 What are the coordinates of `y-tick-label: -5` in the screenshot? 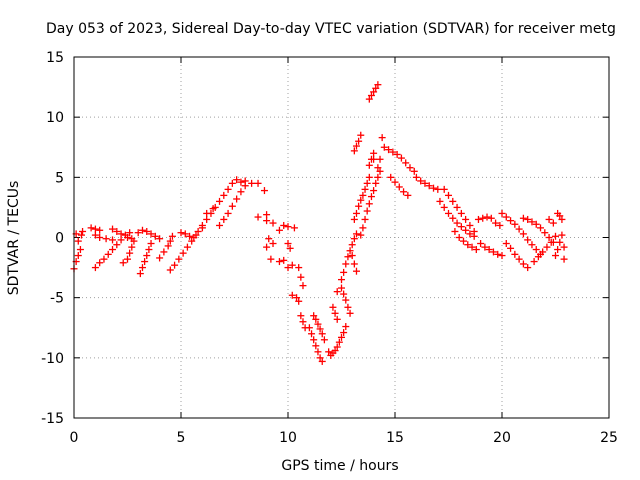 It's located at (57, 299).